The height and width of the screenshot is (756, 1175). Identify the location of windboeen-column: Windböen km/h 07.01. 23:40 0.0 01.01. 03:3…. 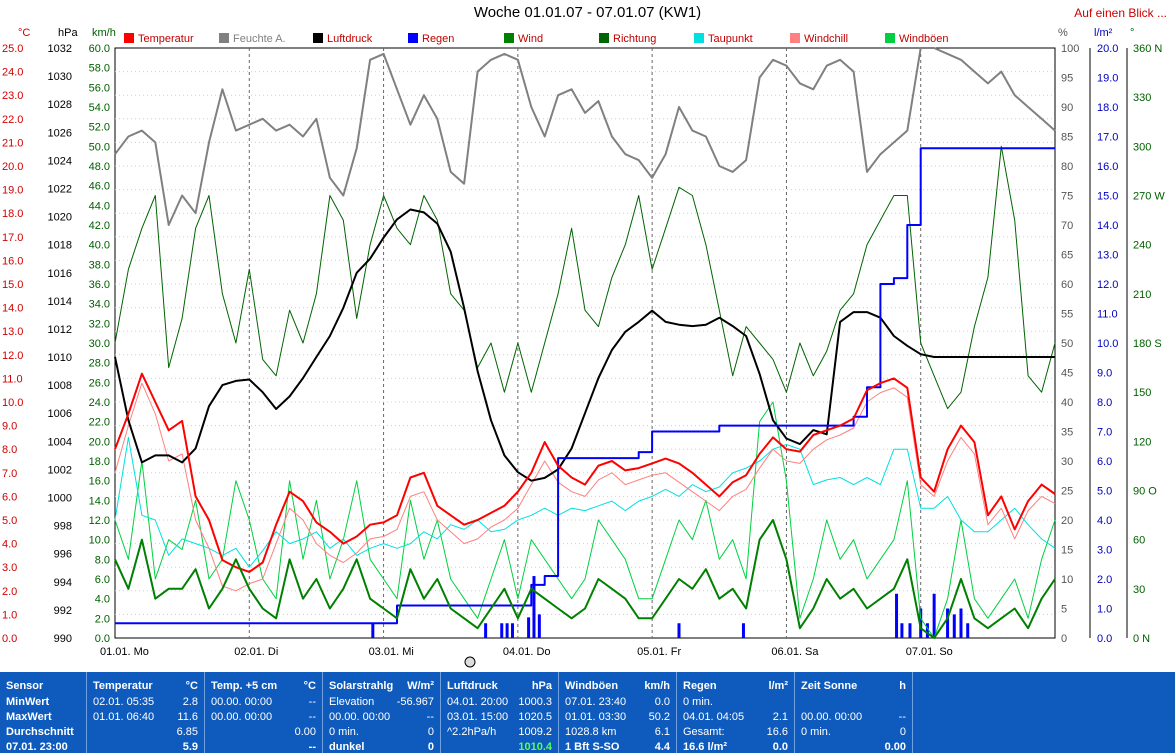
(618, 712).